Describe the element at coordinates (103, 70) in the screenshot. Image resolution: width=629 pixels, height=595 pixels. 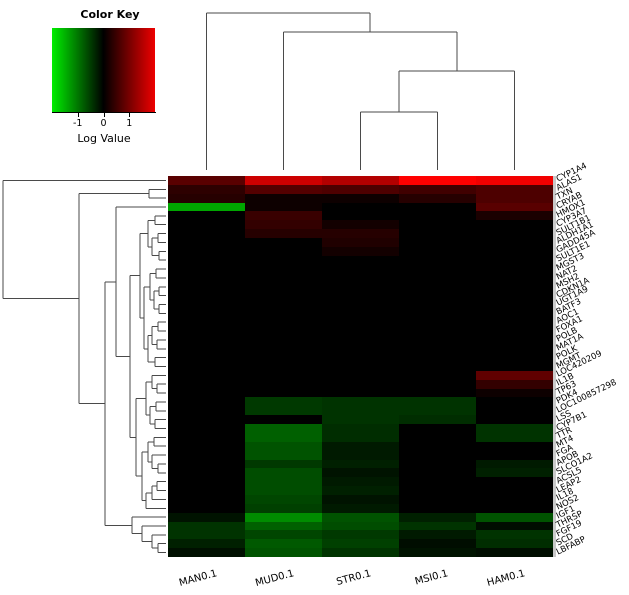
I see `color-key-gradient` at that location.